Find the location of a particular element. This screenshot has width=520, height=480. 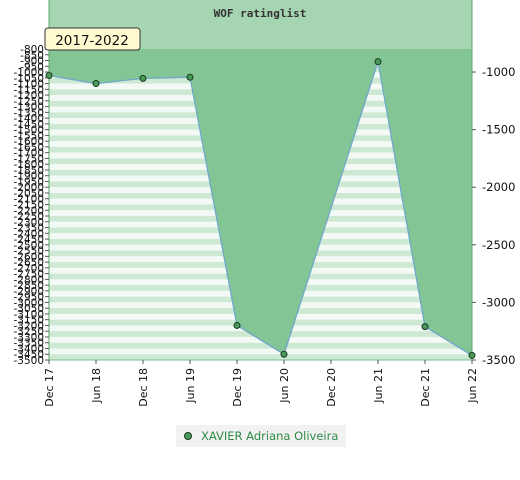

left-tick-label: -2500 is located at coordinates (28, 246).